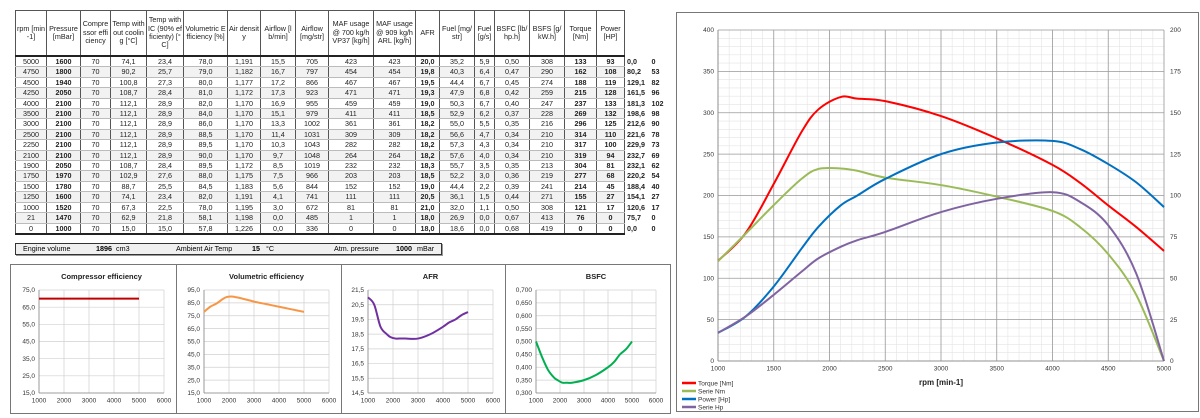  Describe the element at coordinates (457, 134) in the screenshot. I see `table-cell: 56,6` at that location.